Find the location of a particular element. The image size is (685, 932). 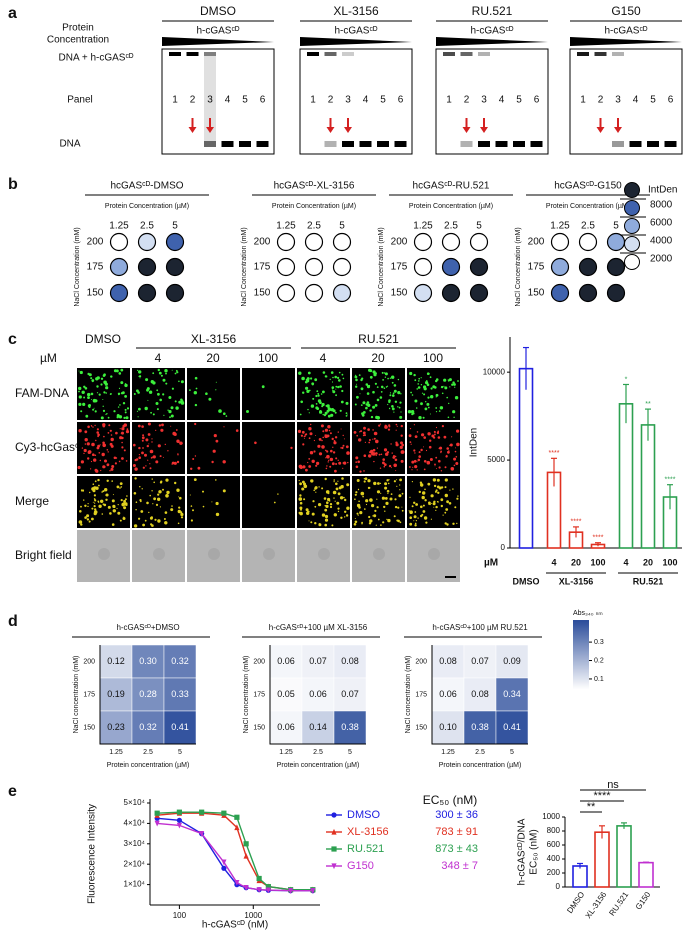

cell-label: 0.07 is located at coordinates (480, 661).